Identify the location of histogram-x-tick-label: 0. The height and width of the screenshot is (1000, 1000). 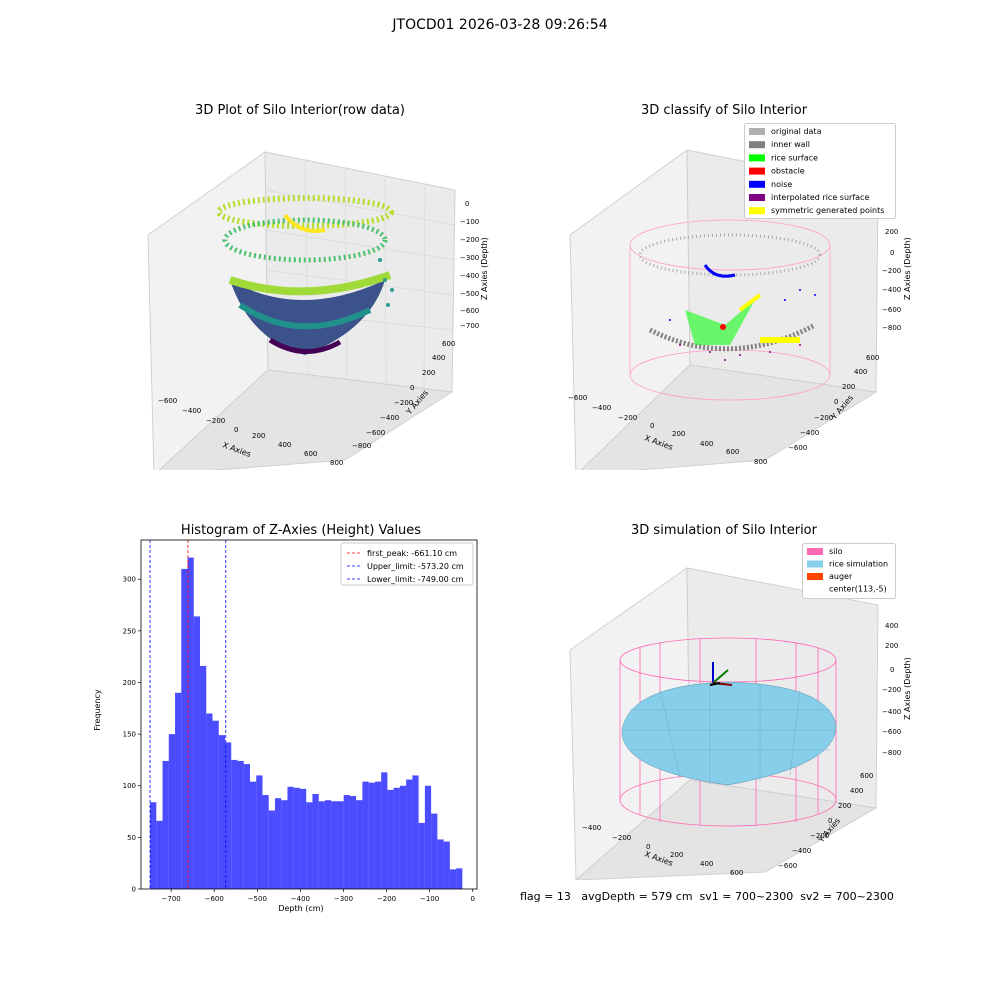
(472, 899).